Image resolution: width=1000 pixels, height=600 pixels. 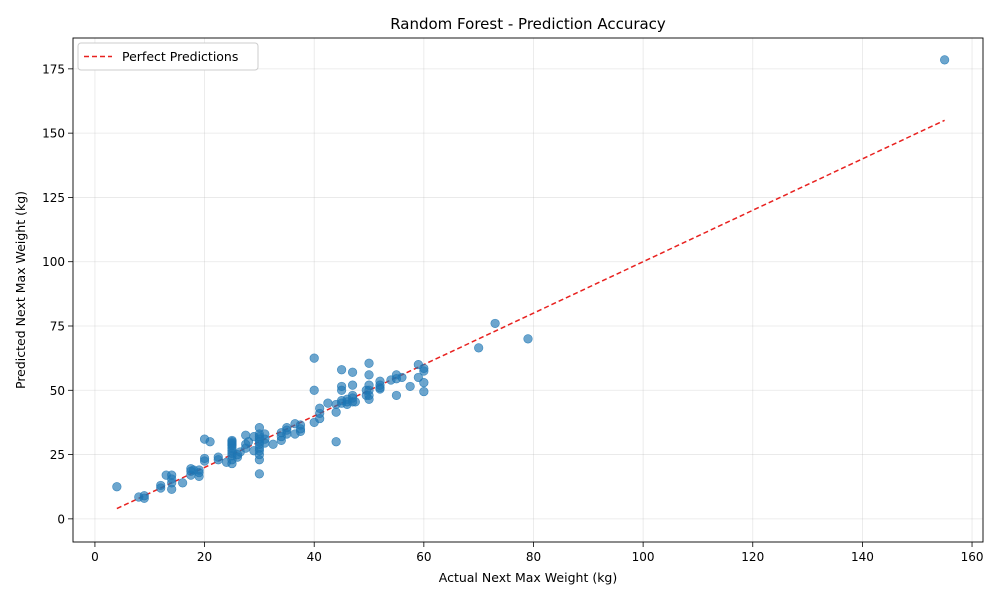 What do you see at coordinates (972, 557) in the screenshot?
I see `x-tick-label: 160` at bounding box center [972, 557].